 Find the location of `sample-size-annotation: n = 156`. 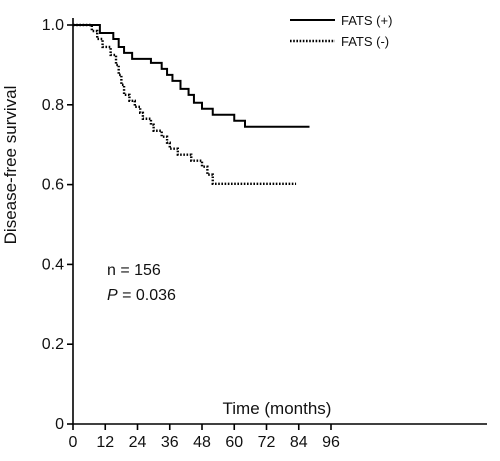

sample-size-annotation: n = 156 is located at coordinates (134, 270).